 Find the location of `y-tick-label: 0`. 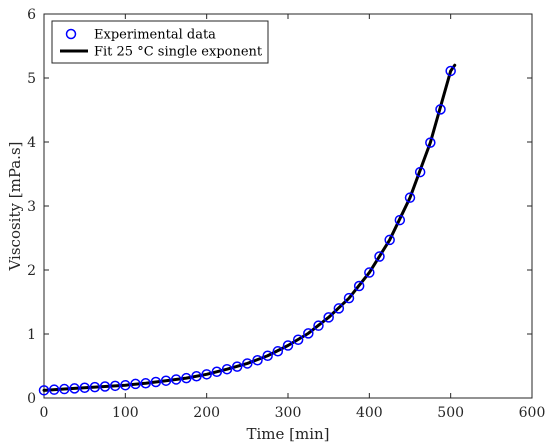

y-tick-label: 0 is located at coordinates (31, 399).